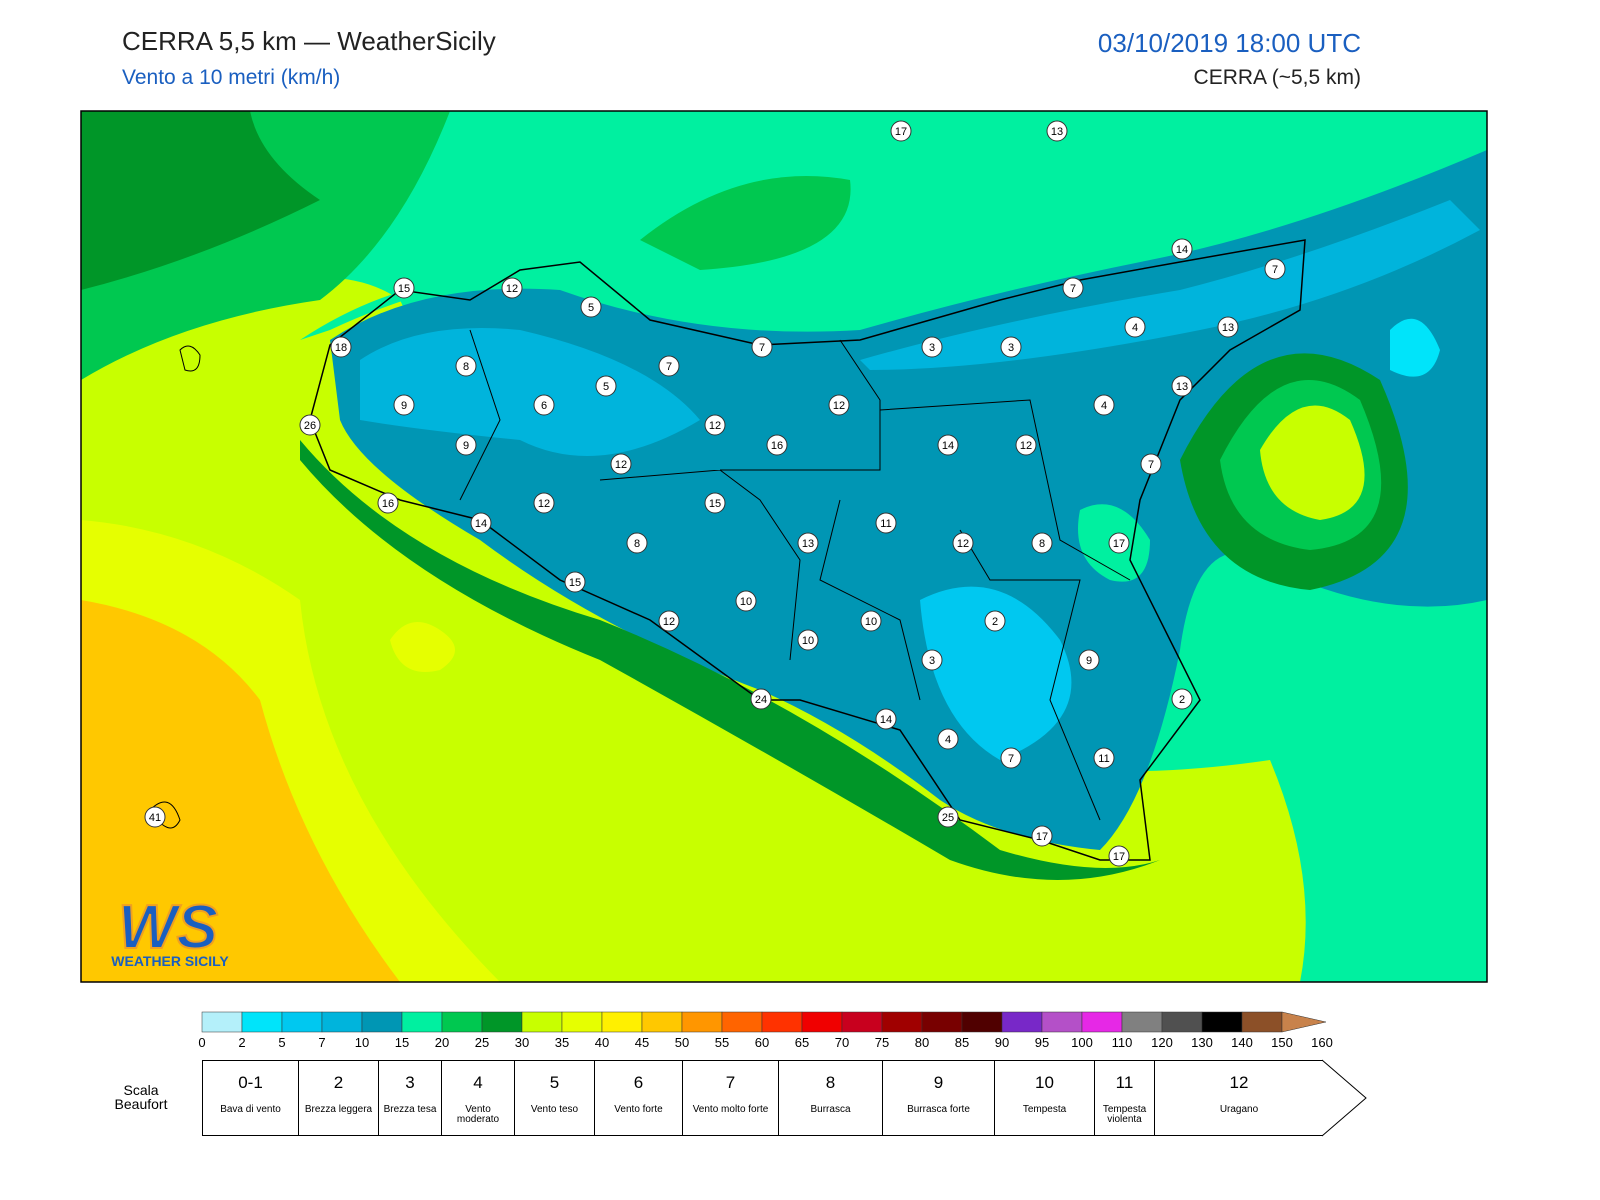 The image size is (1600, 1200). I want to click on colorbar-tick-label: 140, so click(1242, 1042).